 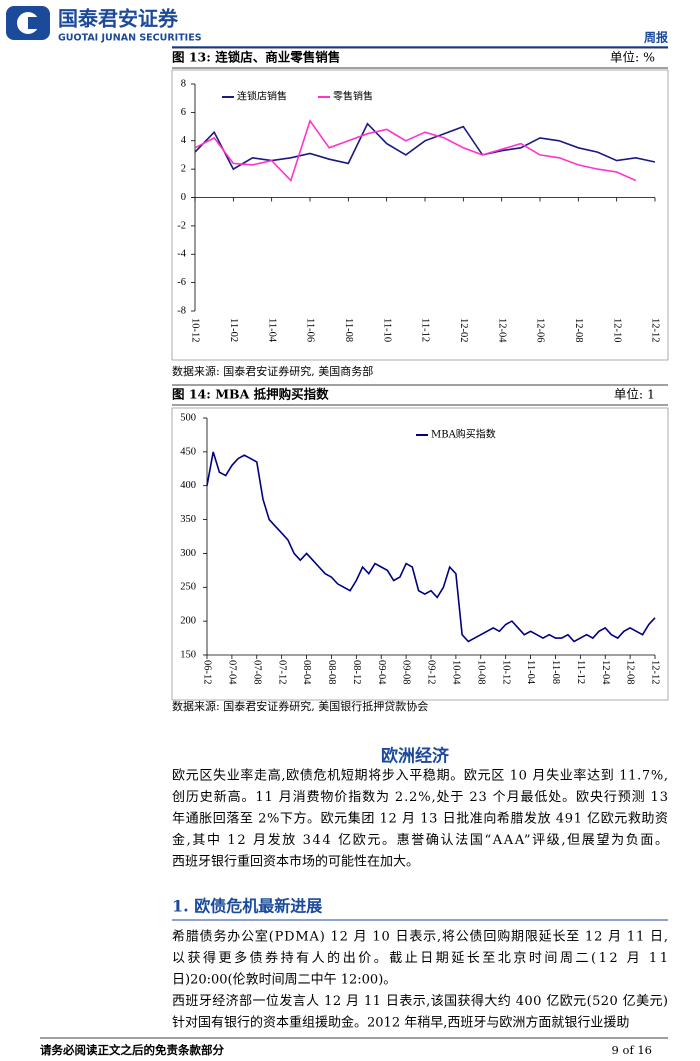 I want to click on figure-source: 数据来源: 国泰君安证券研究, 美国银行抵押贷款协会, so click(x=300, y=706).